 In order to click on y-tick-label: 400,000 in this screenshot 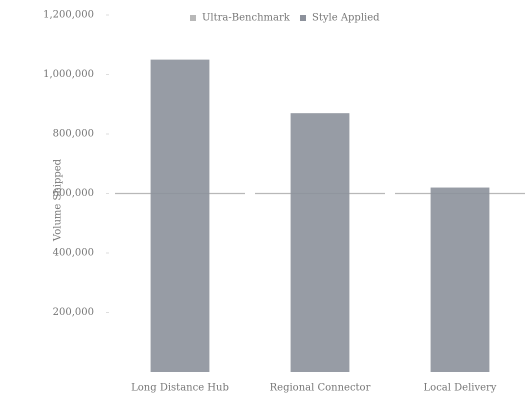, I will do `click(73, 253)`.